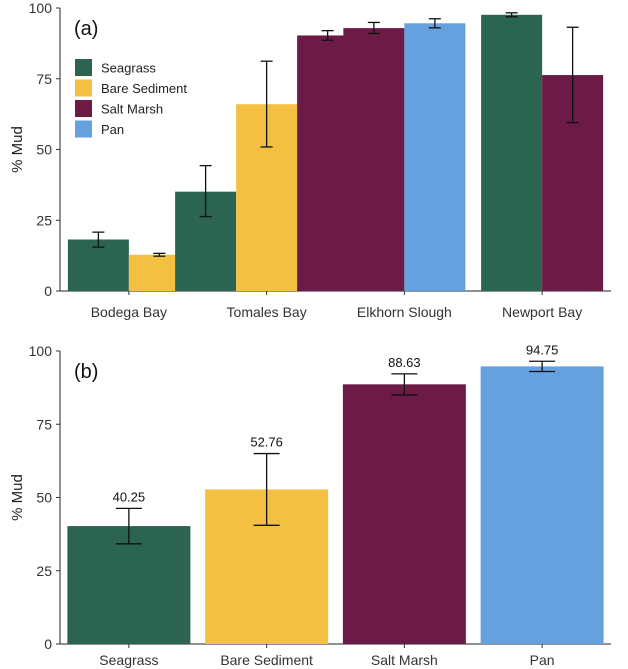 This screenshot has width=628, height=669. What do you see at coordinates (128, 68) in the screenshot?
I see `legend-label-seagrass: Seagrass` at bounding box center [128, 68].